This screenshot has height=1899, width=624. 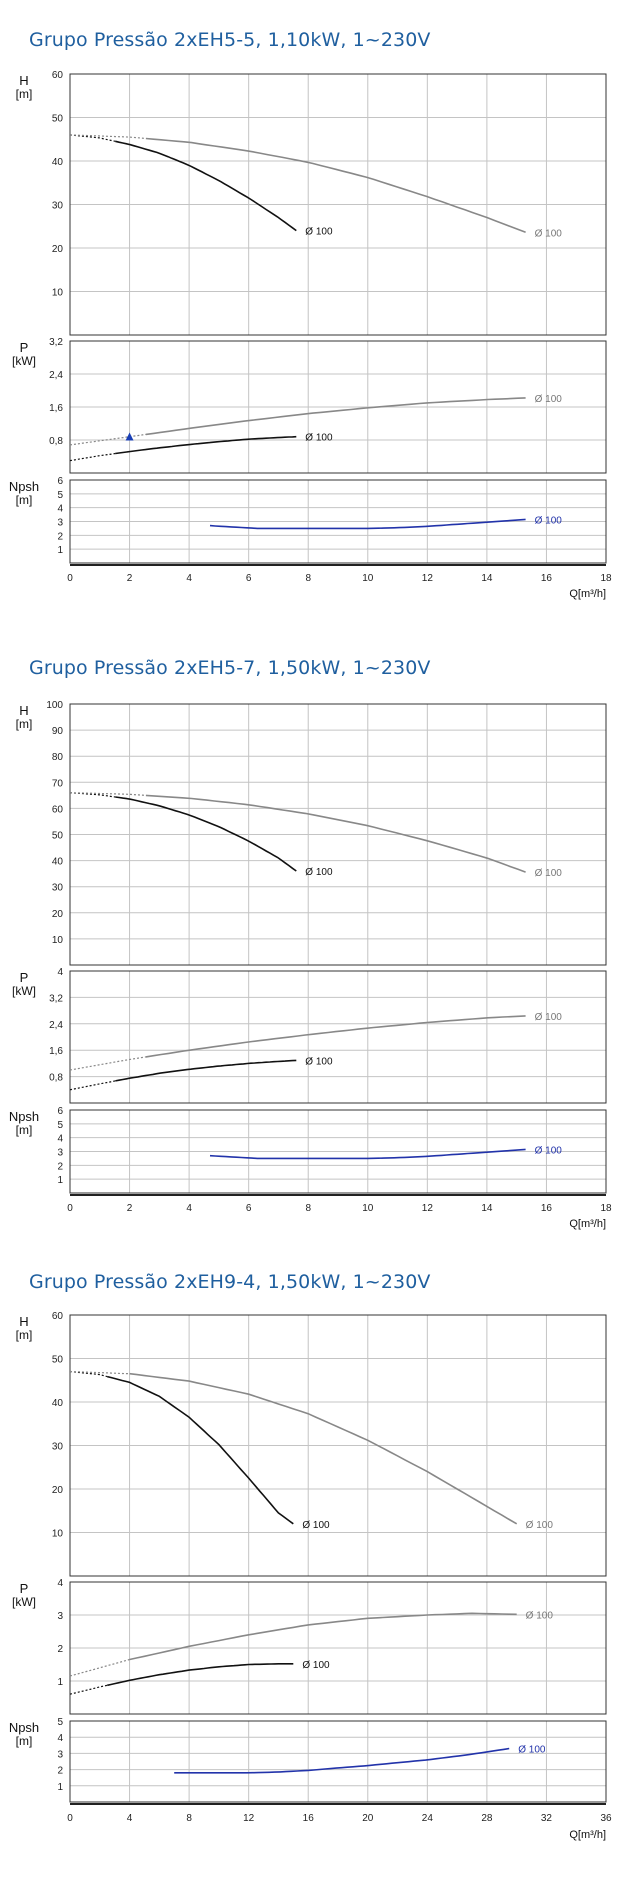 I want to click on x-tick-label: 16, so click(x=547, y=578).